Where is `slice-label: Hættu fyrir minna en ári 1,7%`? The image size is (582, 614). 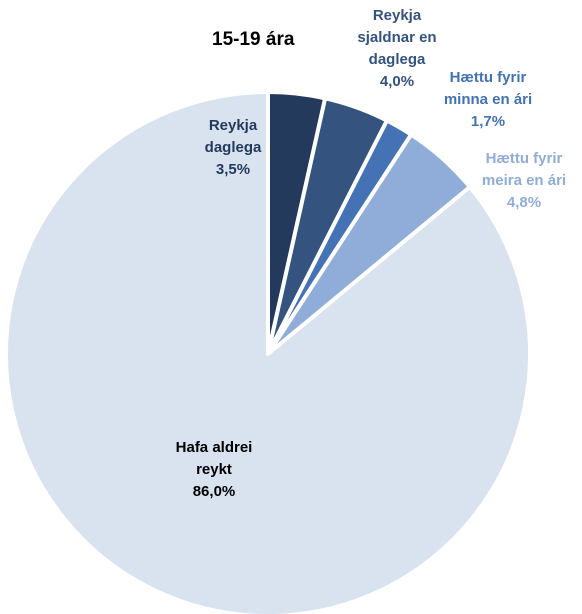
slice-label: Hættu fyrir minna en ári 1,7% is located at coordinates (488, 99).